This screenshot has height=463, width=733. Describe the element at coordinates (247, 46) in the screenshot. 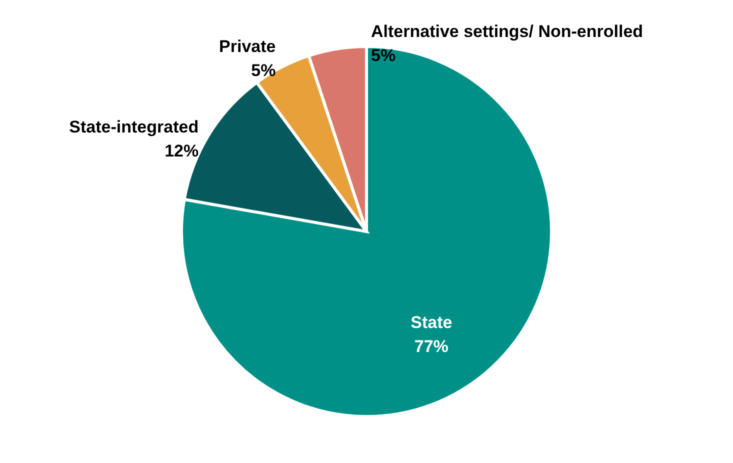

I see `slice-label: Private` at that location.